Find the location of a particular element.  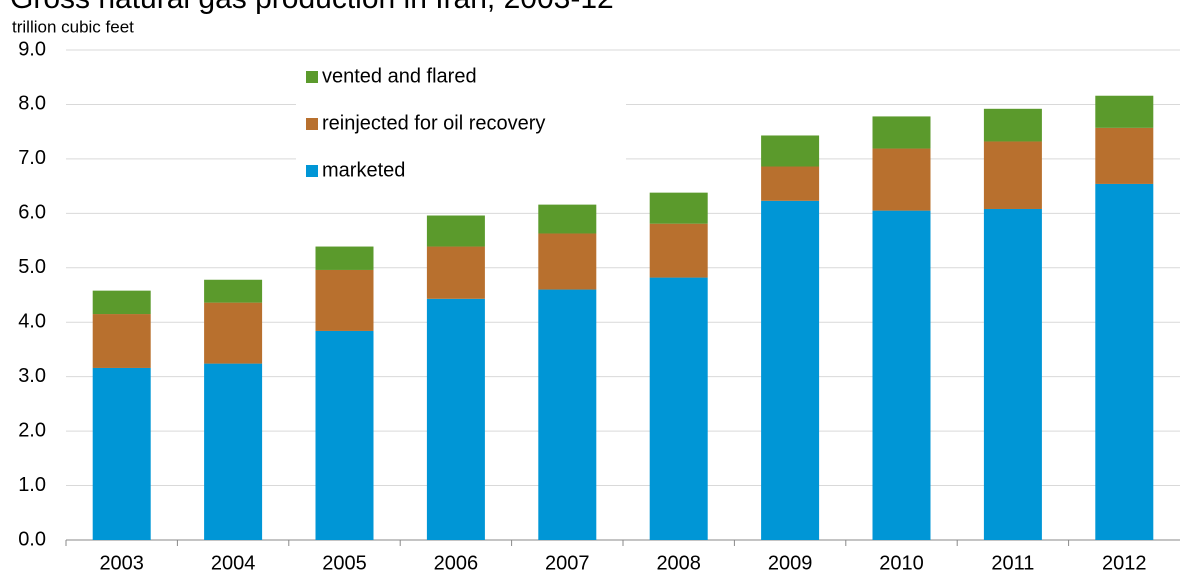

y-tick-label: 9.0 is located at coordinates (32, 49).